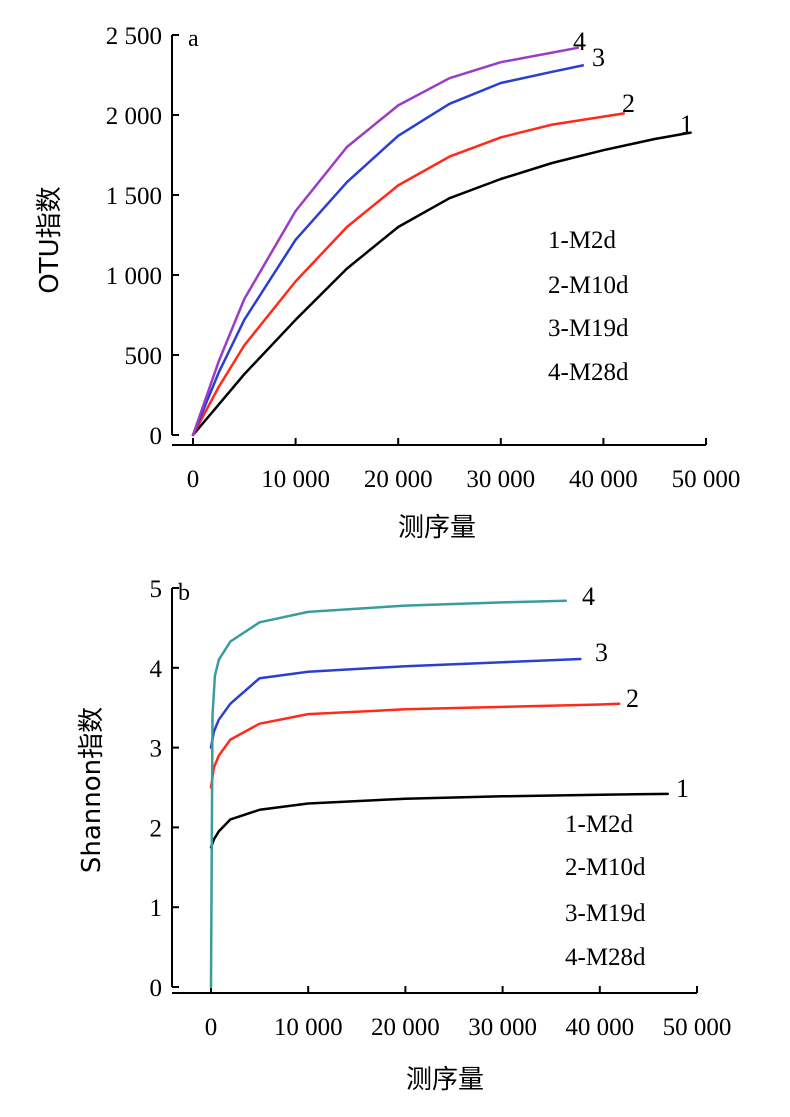 This screenshot has width=790, height=1117. What do you see at coordinates (144, 356) in the screenshot?
I see `y-tick-label: 500` at bounding box center [144, 356].